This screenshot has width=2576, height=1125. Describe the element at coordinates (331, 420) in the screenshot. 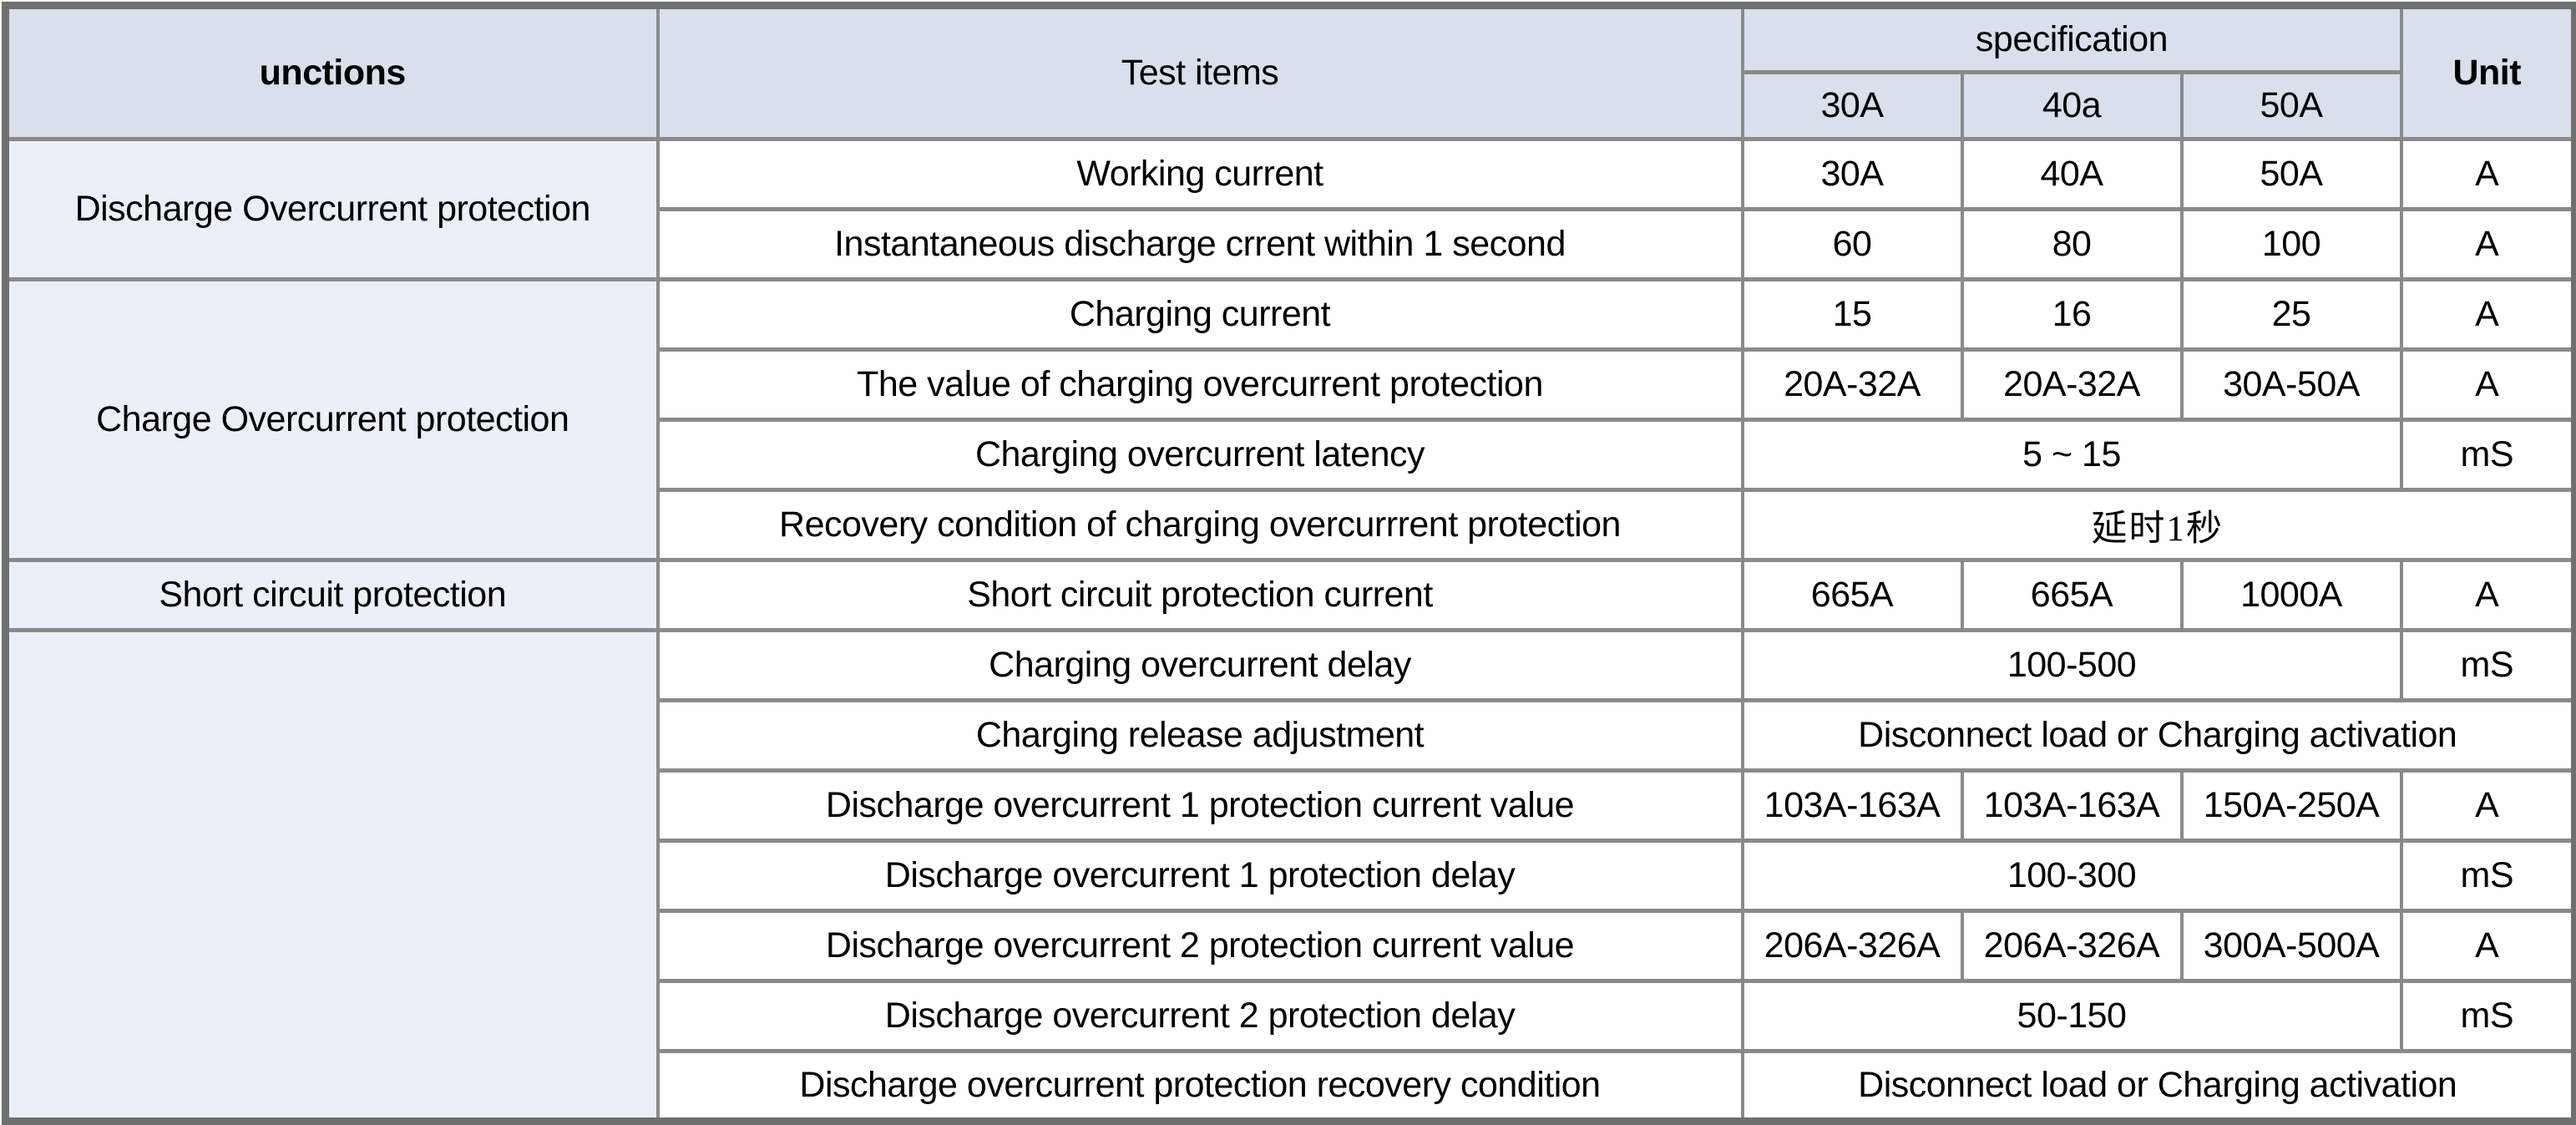

I see `function-cell: Charge Overcurrent protection` at that location.